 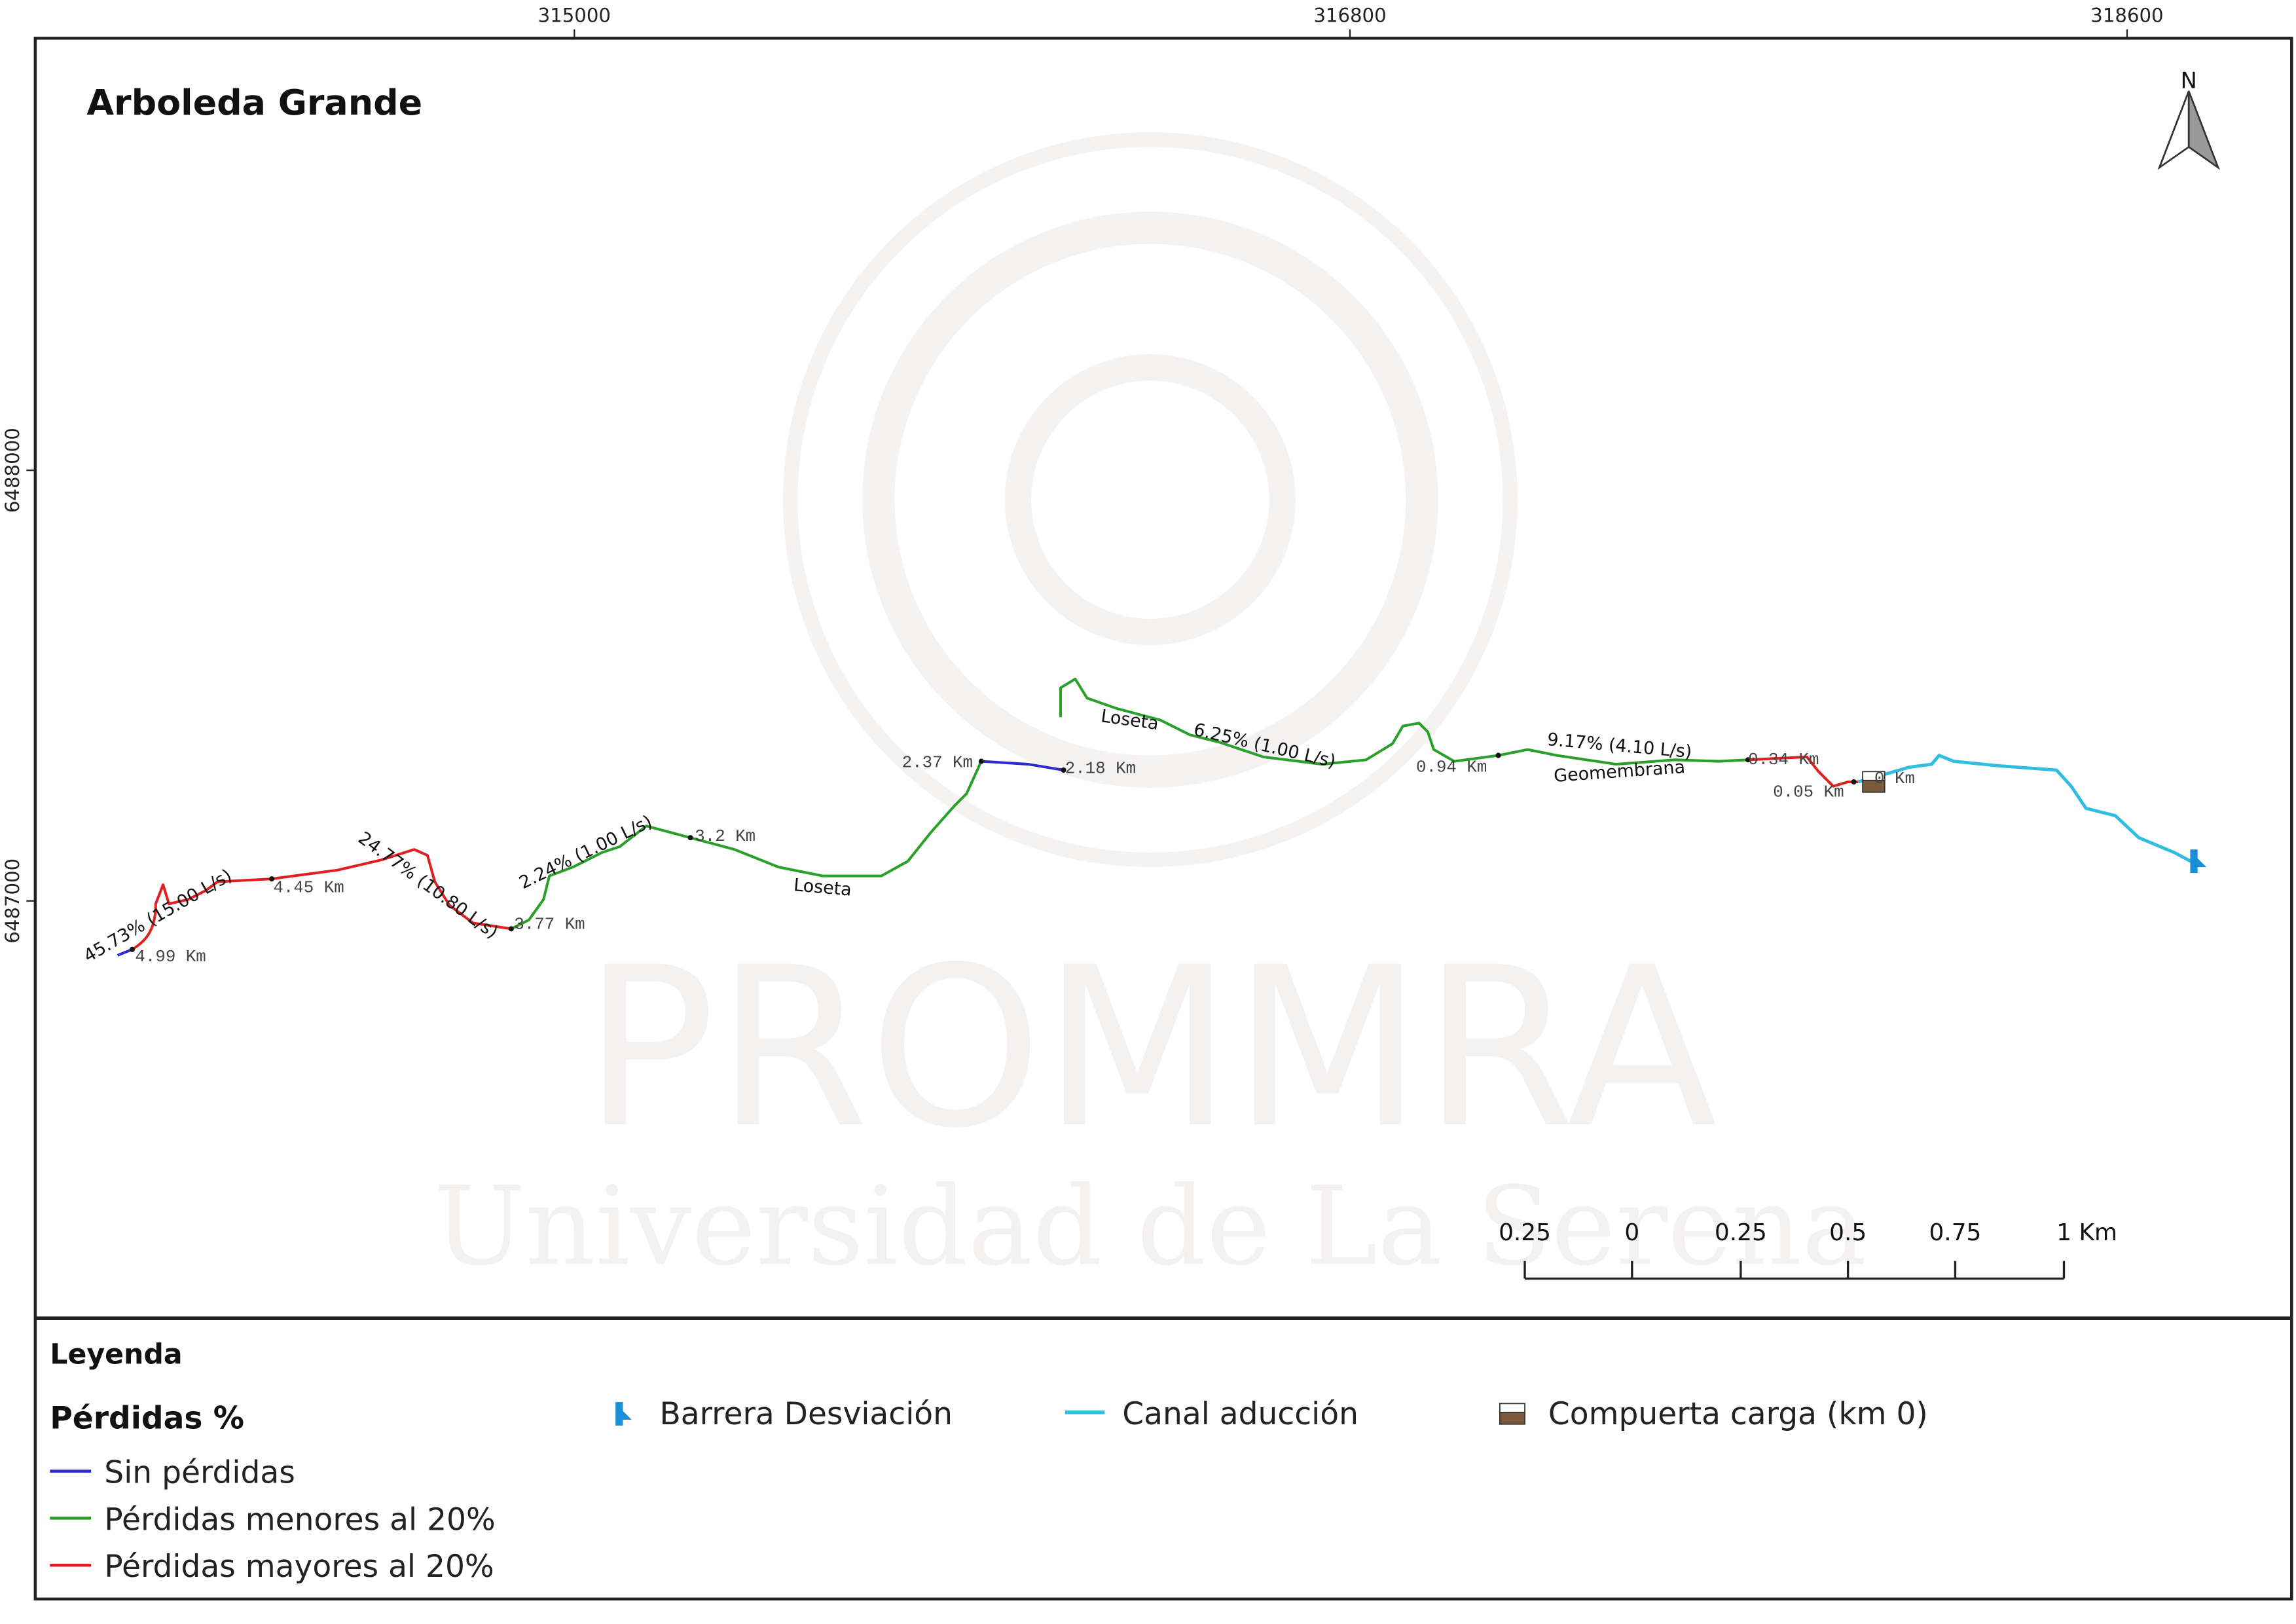 I want to click on km-label: 0.05 Km, so click(x=1808, y=792).